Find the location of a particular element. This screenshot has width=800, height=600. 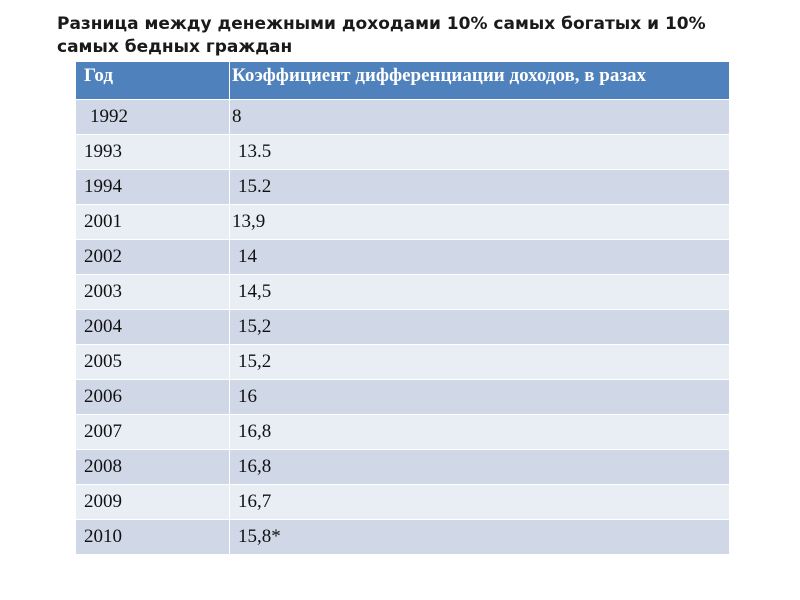

coefficient-cell: 15,8* is located at coordinates (479, 536).